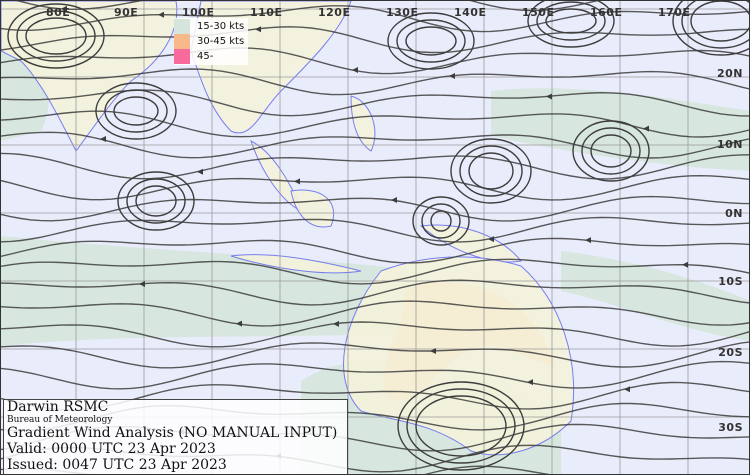 The height and width of the screenshot is (475, 750). I want to click on longitude-label: 110E, so click(266, 12).